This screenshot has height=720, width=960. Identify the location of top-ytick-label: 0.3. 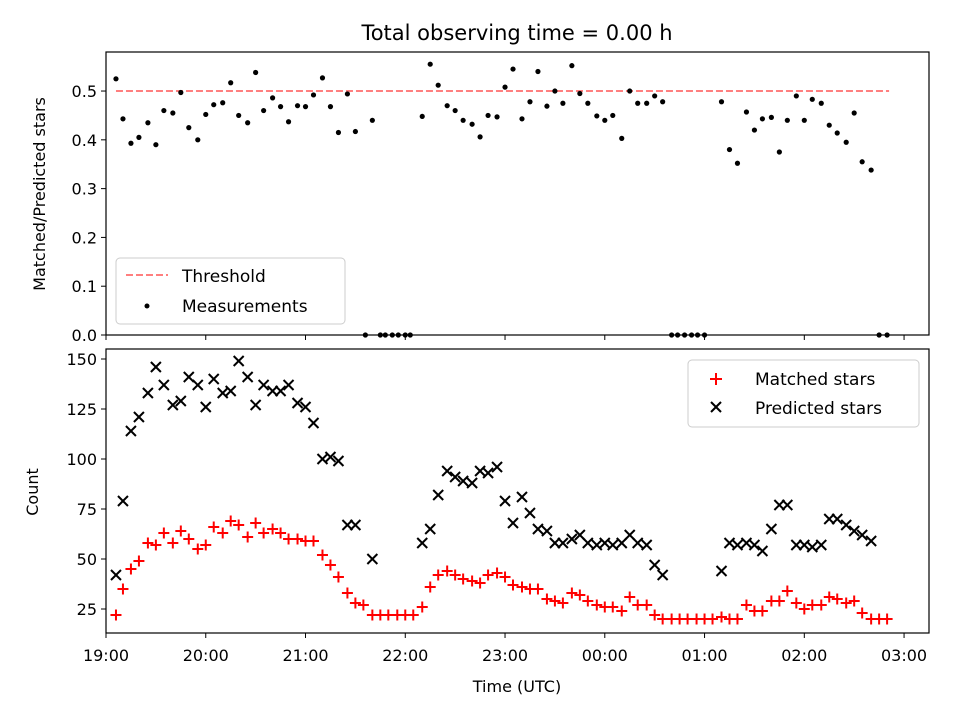
(84, 189).